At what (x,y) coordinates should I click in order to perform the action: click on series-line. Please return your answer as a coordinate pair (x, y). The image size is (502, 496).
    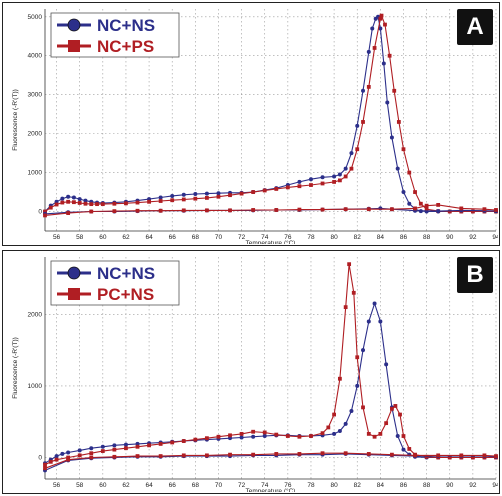
    Looking at the image, I should click on (270, 210).